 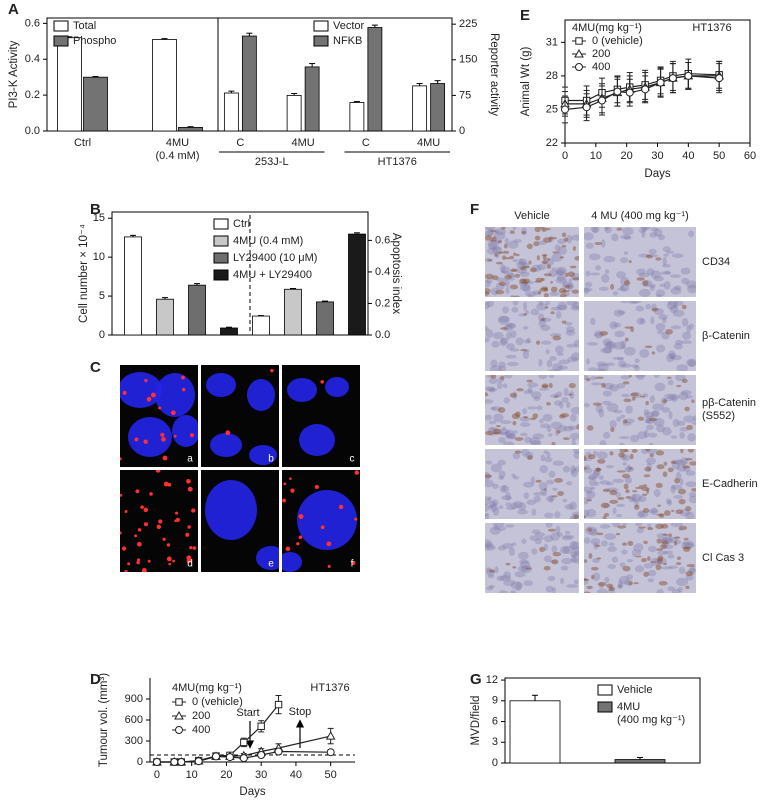 What do you see at coordinates (642, 93) in the screenshot?
I see `series-line` at bounding box center [642, 93].